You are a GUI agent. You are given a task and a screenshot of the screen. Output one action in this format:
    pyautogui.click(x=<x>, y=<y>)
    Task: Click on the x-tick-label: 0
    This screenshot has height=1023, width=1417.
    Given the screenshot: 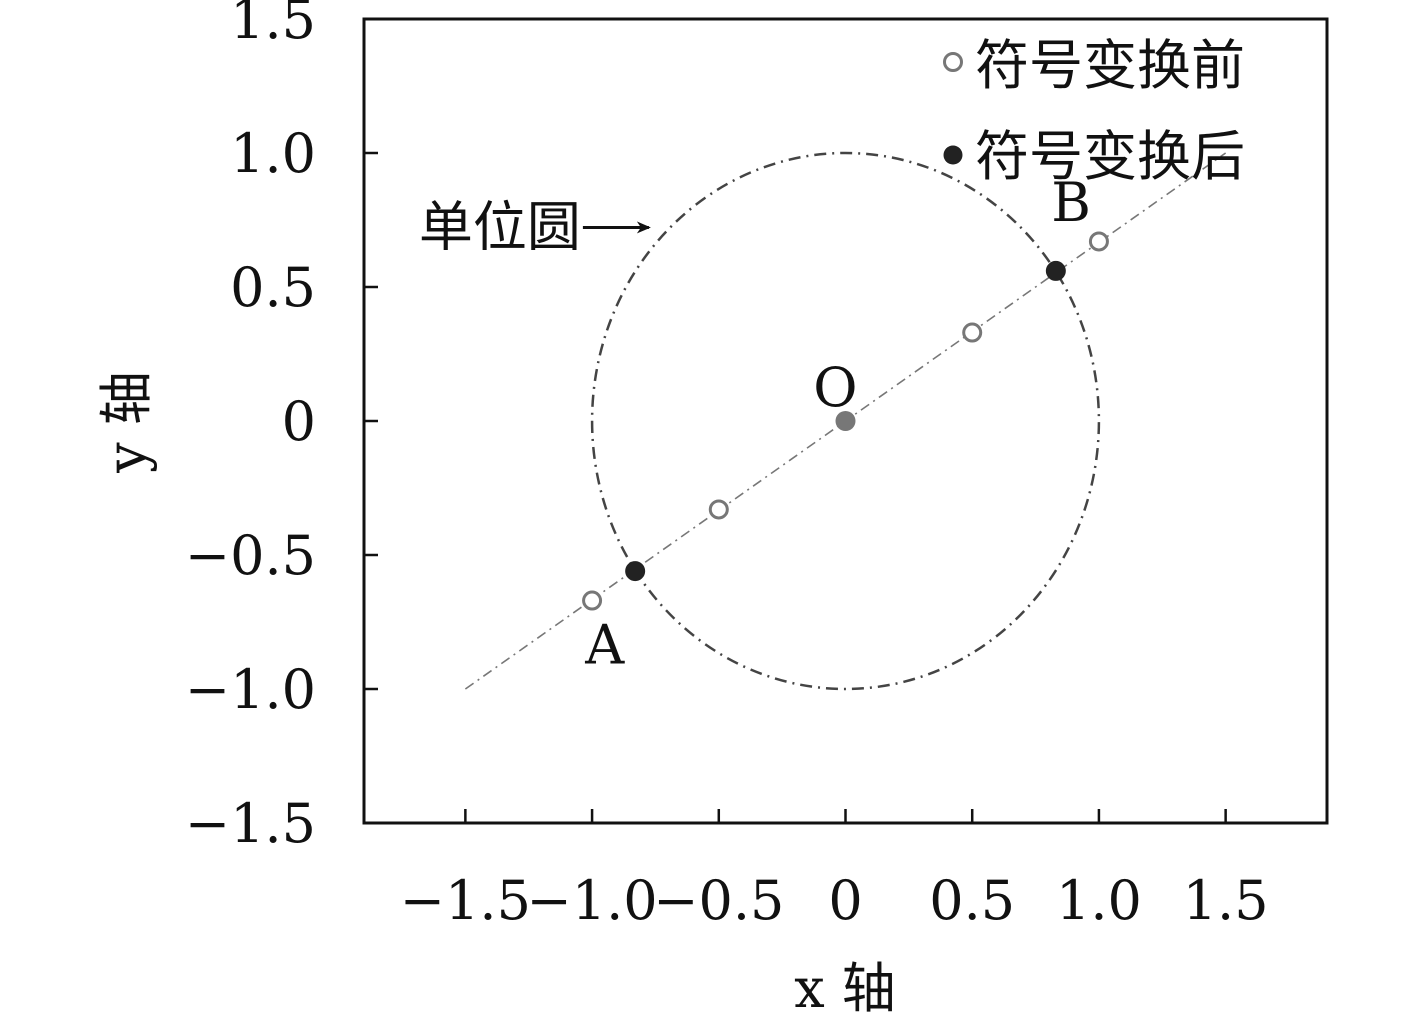 What is the action you would take?
    pyautogui.click(x=845, y=900)
    